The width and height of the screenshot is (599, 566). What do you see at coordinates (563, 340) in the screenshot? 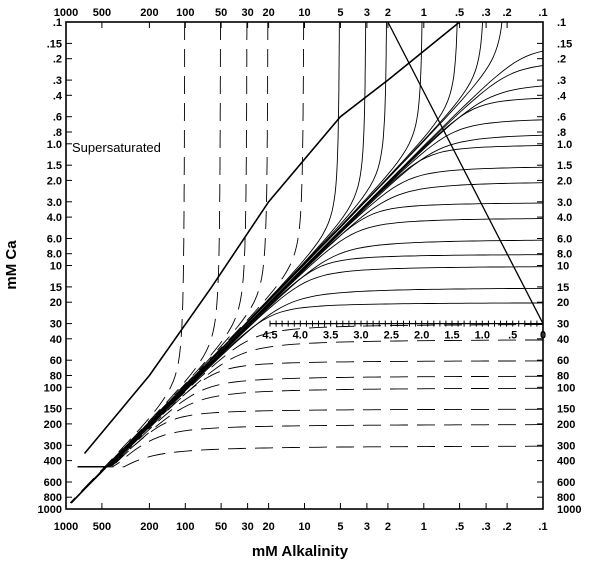
I see `y-tick-label-right: 40` at bounding box center [563, 340].